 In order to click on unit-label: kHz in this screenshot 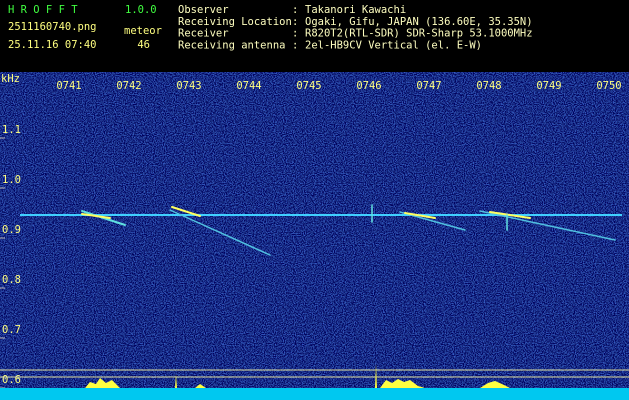, I will do `click(10, 79)`.